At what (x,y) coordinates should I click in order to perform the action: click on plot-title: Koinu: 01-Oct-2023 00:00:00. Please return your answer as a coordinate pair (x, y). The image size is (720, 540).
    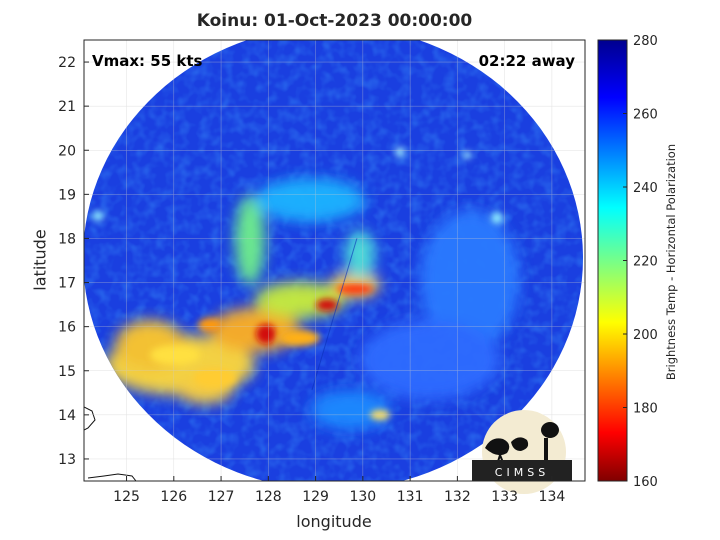
    Looking at the image, I should click on (334, 21).